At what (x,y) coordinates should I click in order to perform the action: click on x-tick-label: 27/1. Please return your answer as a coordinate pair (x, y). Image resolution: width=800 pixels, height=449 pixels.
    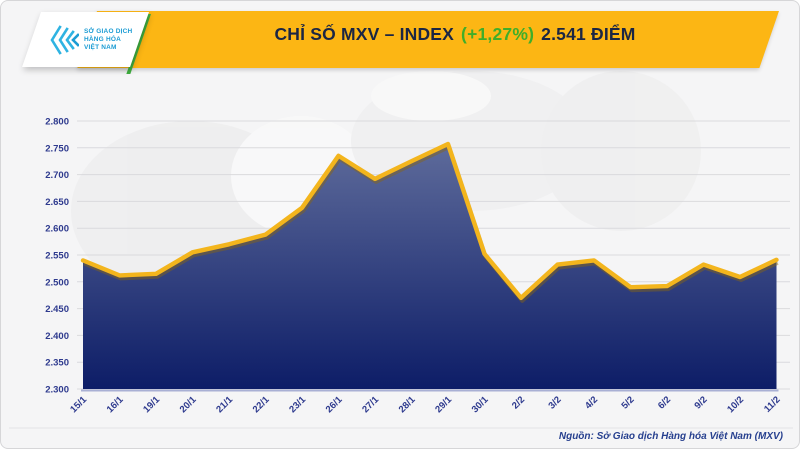
    Looking at the image, I should click on (370, 404).